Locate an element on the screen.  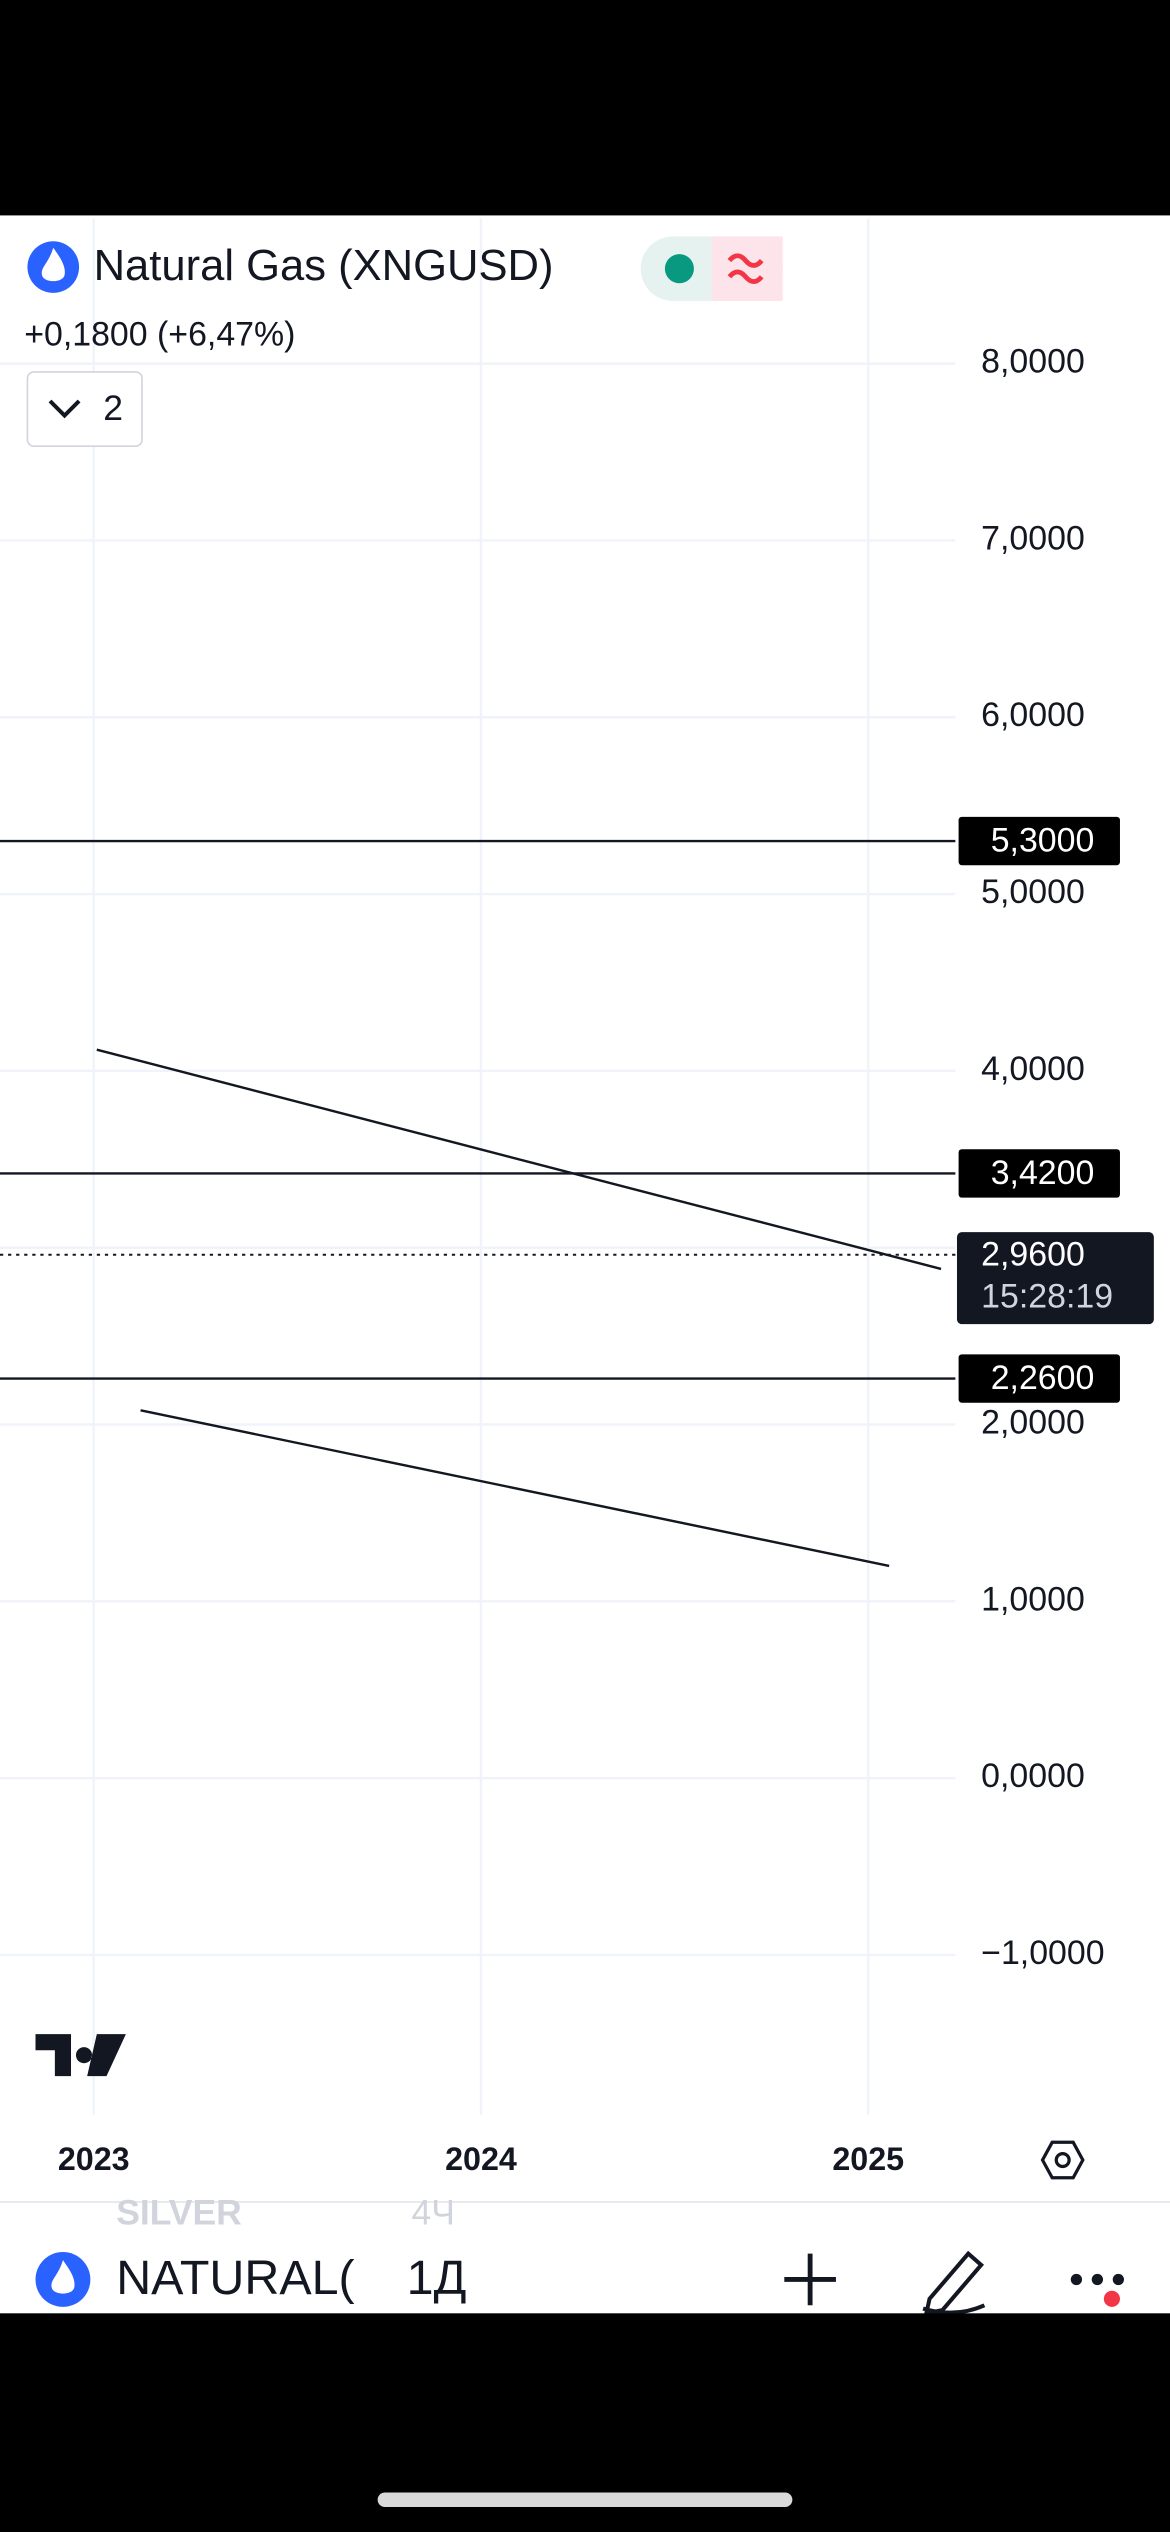
y-tick-label: 2,0000 is located at coordinates (1033, 1422).